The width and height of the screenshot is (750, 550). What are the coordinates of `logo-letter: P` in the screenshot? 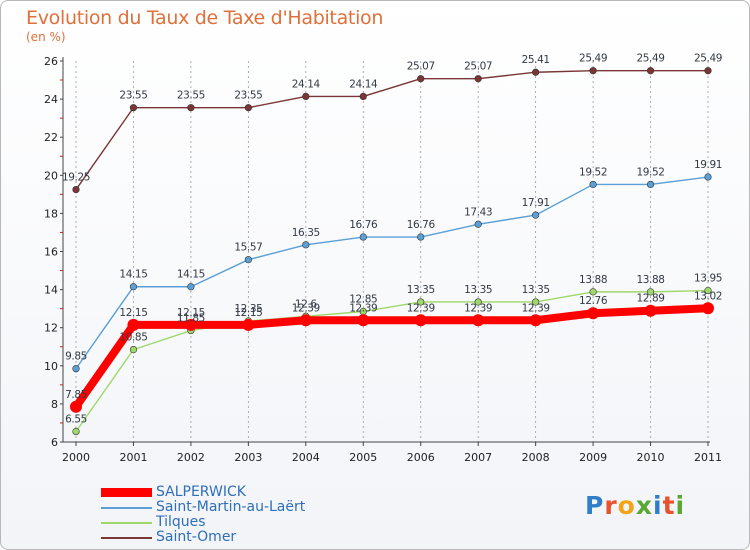 It's located at (595, 505).